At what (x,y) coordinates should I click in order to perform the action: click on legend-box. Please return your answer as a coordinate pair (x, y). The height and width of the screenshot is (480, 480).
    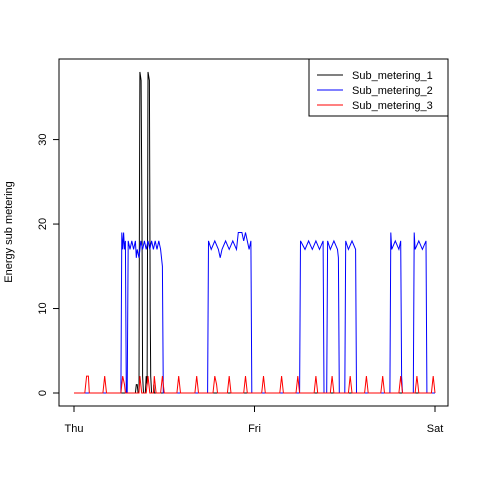
    Looking at the image, I should click on (378, 87).